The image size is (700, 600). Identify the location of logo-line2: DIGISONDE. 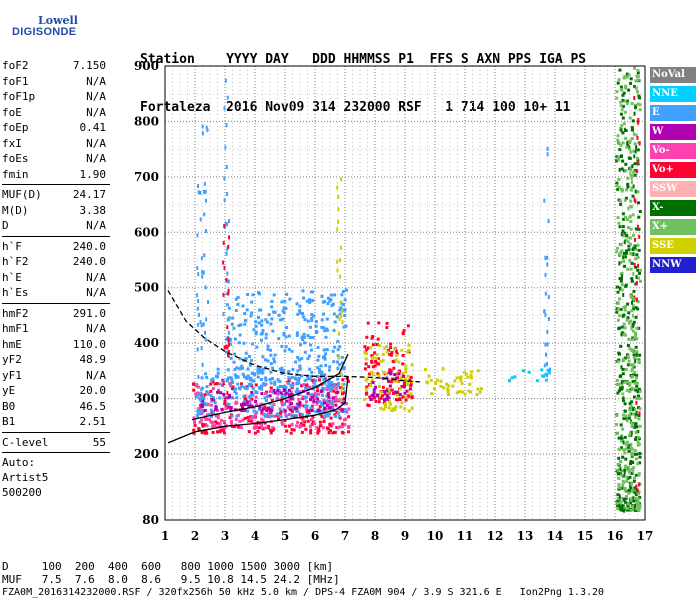
(44, 32).